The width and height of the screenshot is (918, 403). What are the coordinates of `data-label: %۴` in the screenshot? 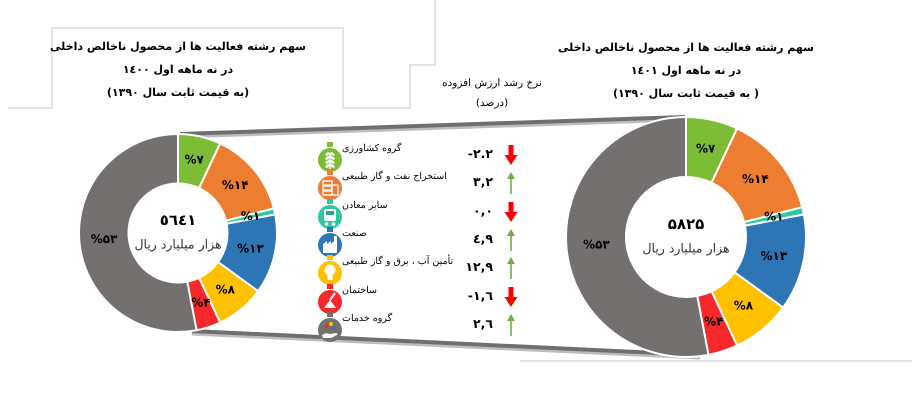 It's located at (714, 321).